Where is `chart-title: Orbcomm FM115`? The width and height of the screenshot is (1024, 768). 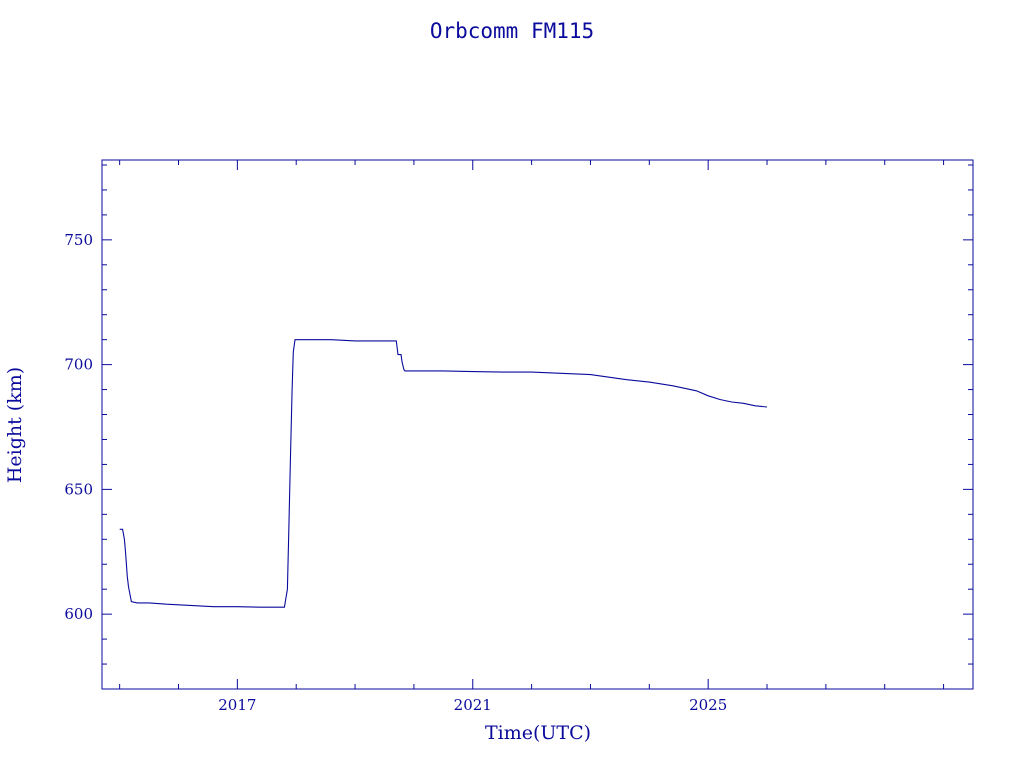
chart-title: Orbcomm FM115 is located at coordinates (512, 31).